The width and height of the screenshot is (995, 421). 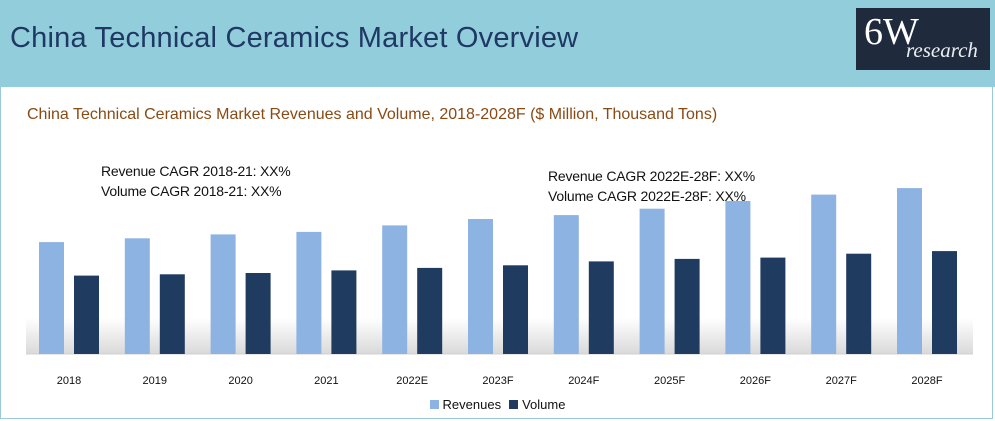 I want to click on legend-item-revenues: Revenues, so click(x=465, y=404).